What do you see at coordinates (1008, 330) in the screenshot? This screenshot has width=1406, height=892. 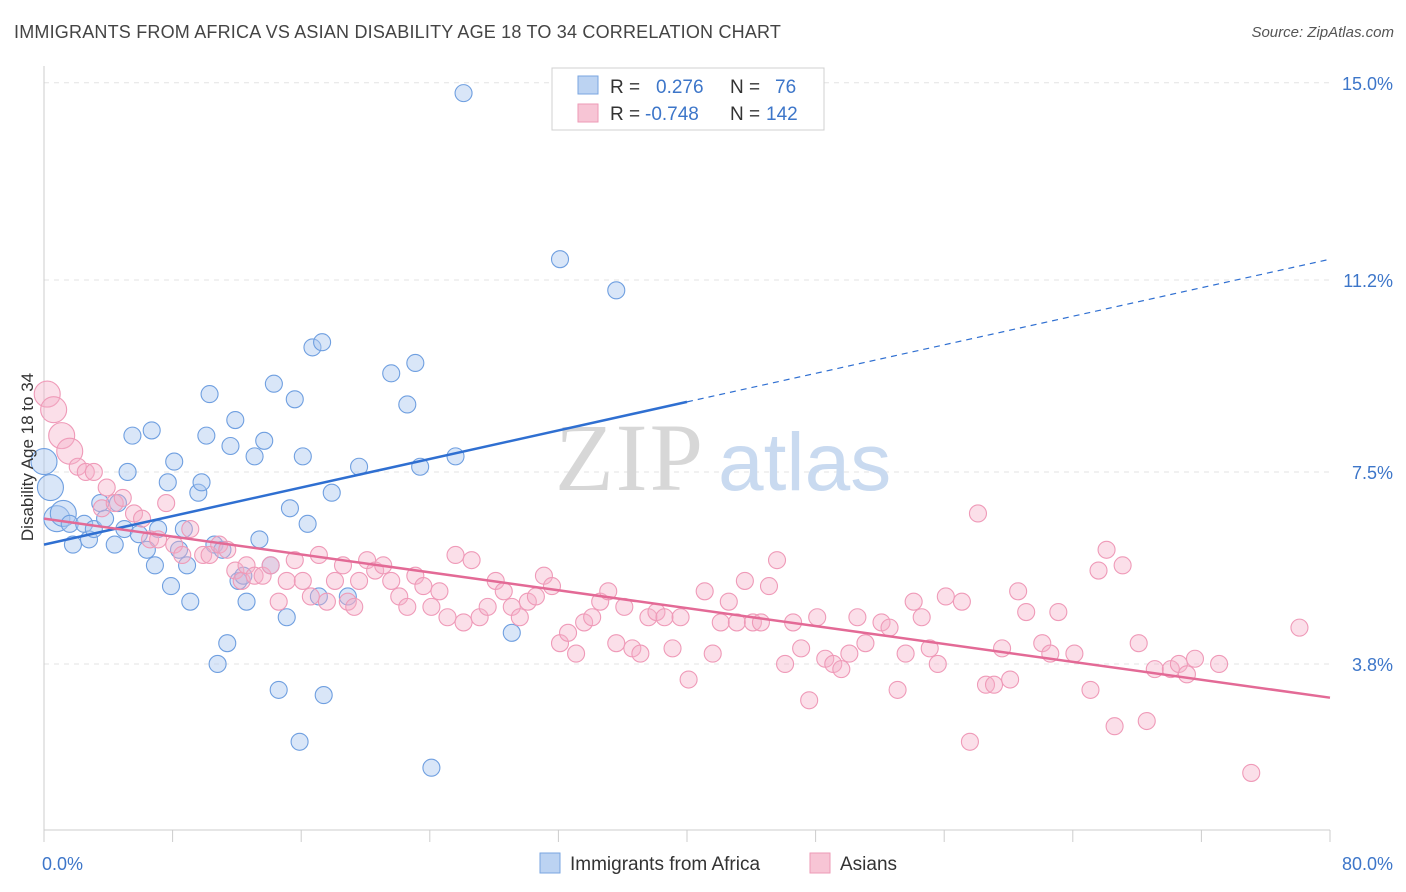 I see `africa-trend-extension` at bounding box center [1008, 330].